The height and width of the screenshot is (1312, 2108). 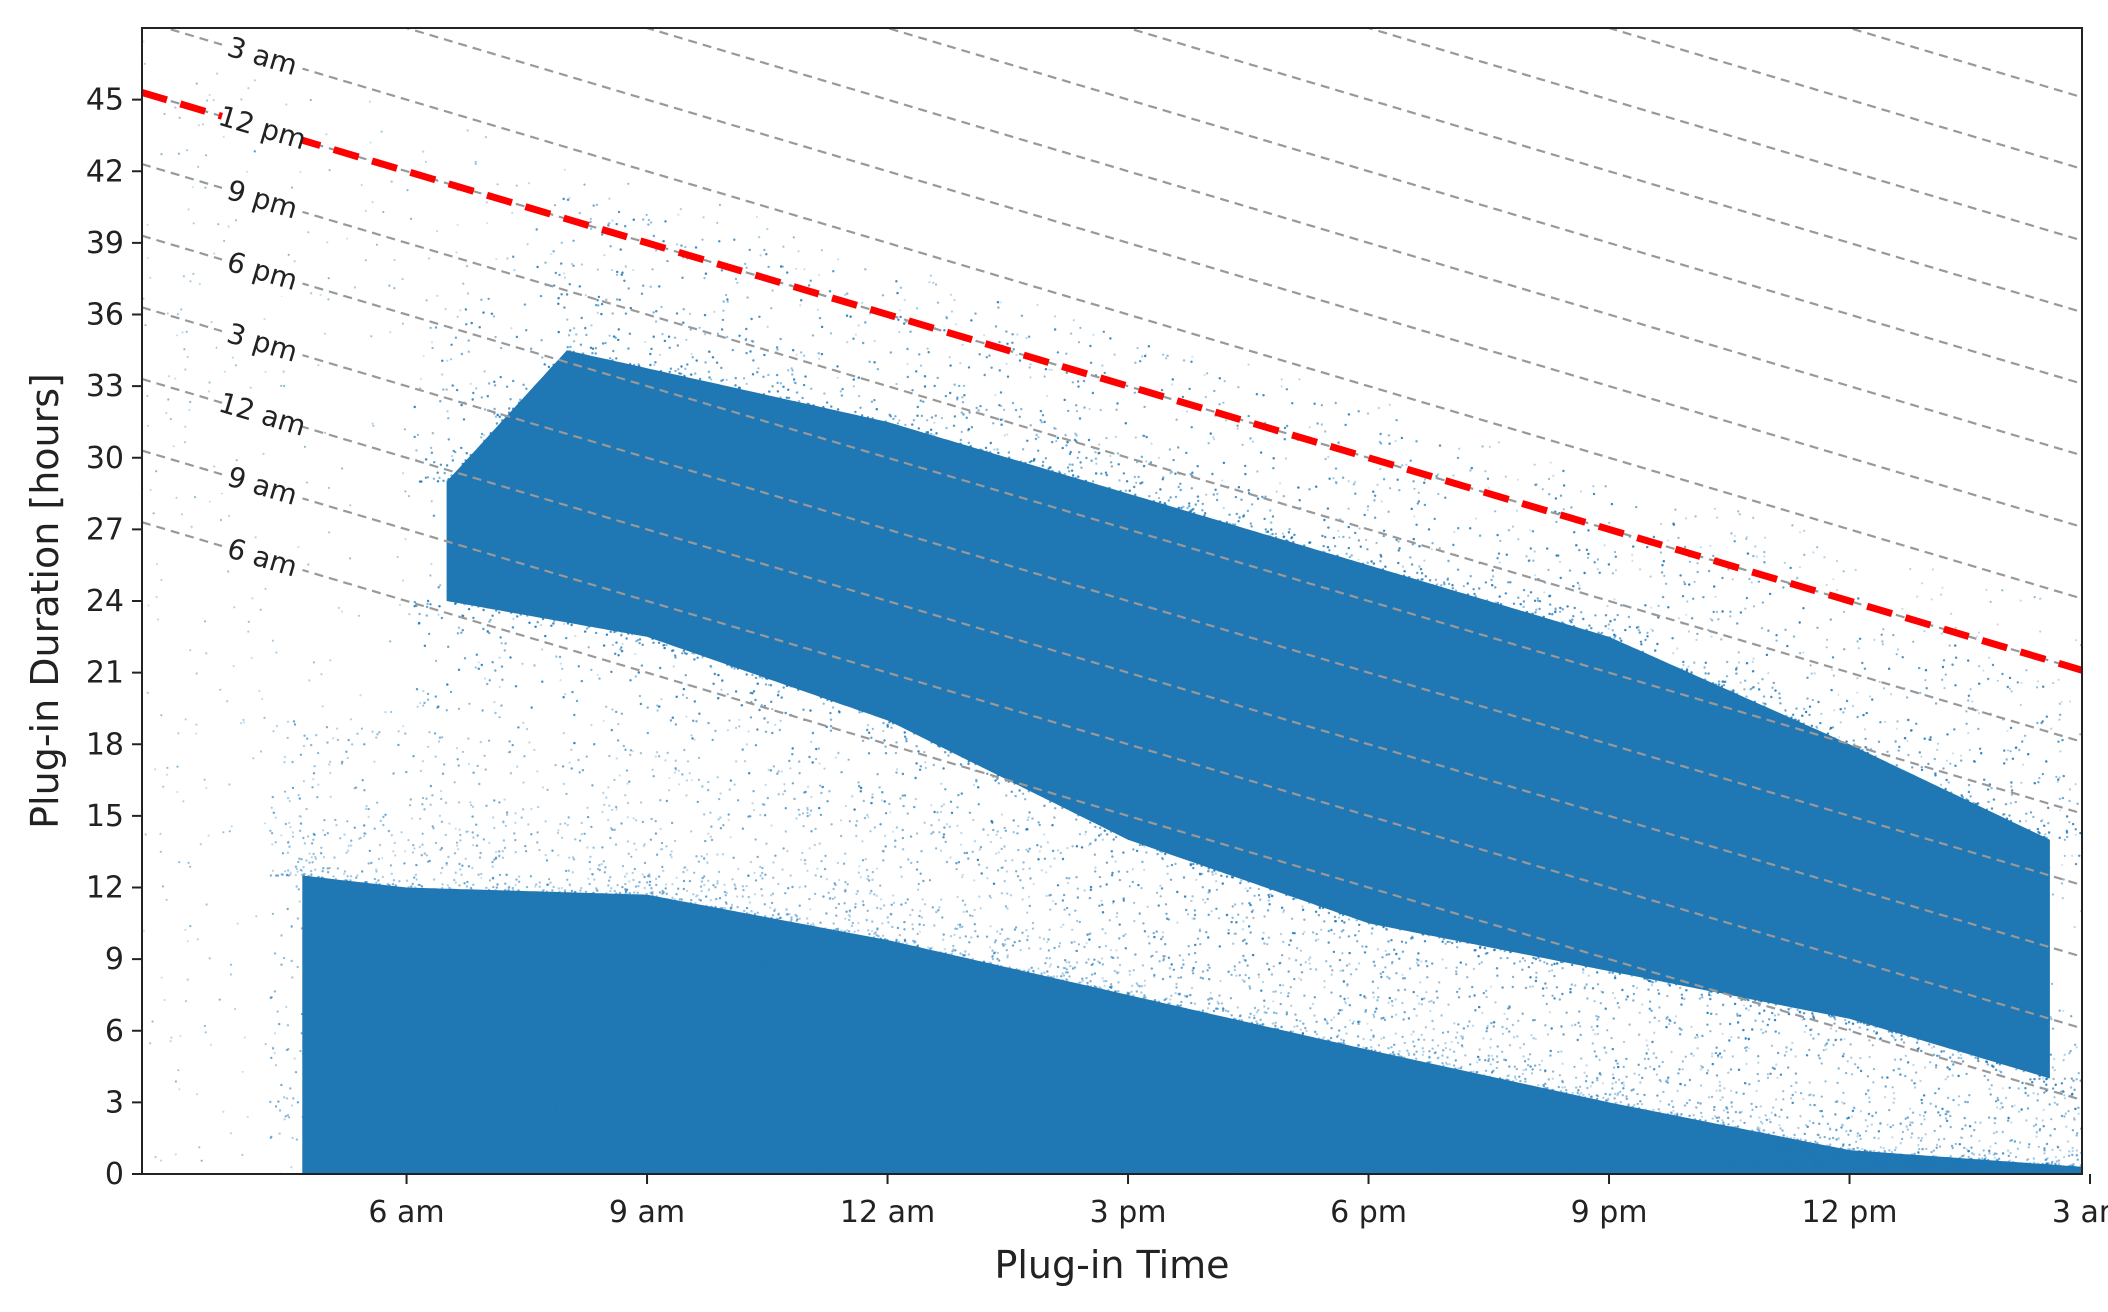 I want to click on x-tick-label-6: 9 pm, so click(x=1609, y=1212).